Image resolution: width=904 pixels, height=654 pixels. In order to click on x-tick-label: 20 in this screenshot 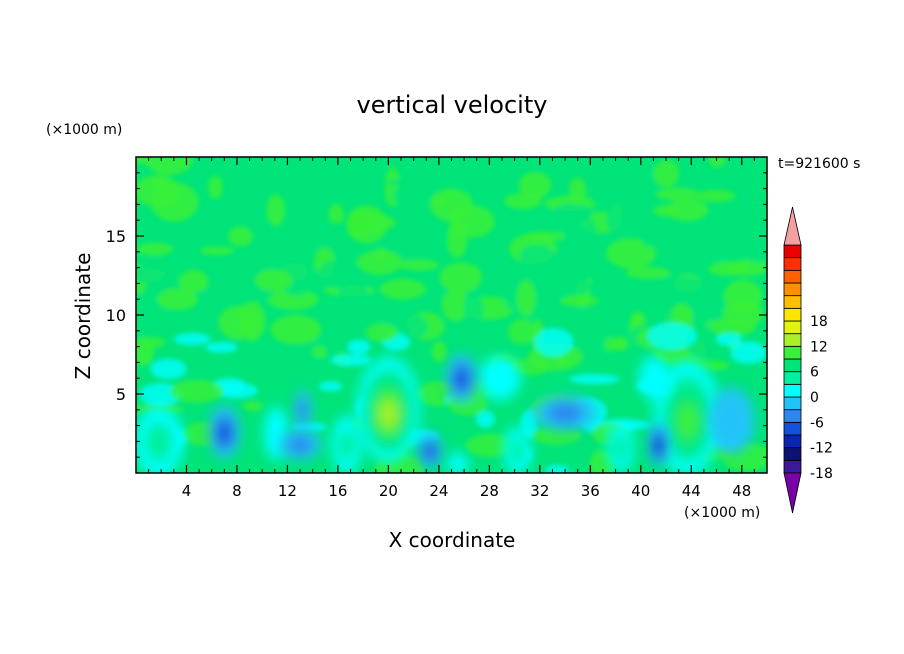, I will do `click(388, 491)`.